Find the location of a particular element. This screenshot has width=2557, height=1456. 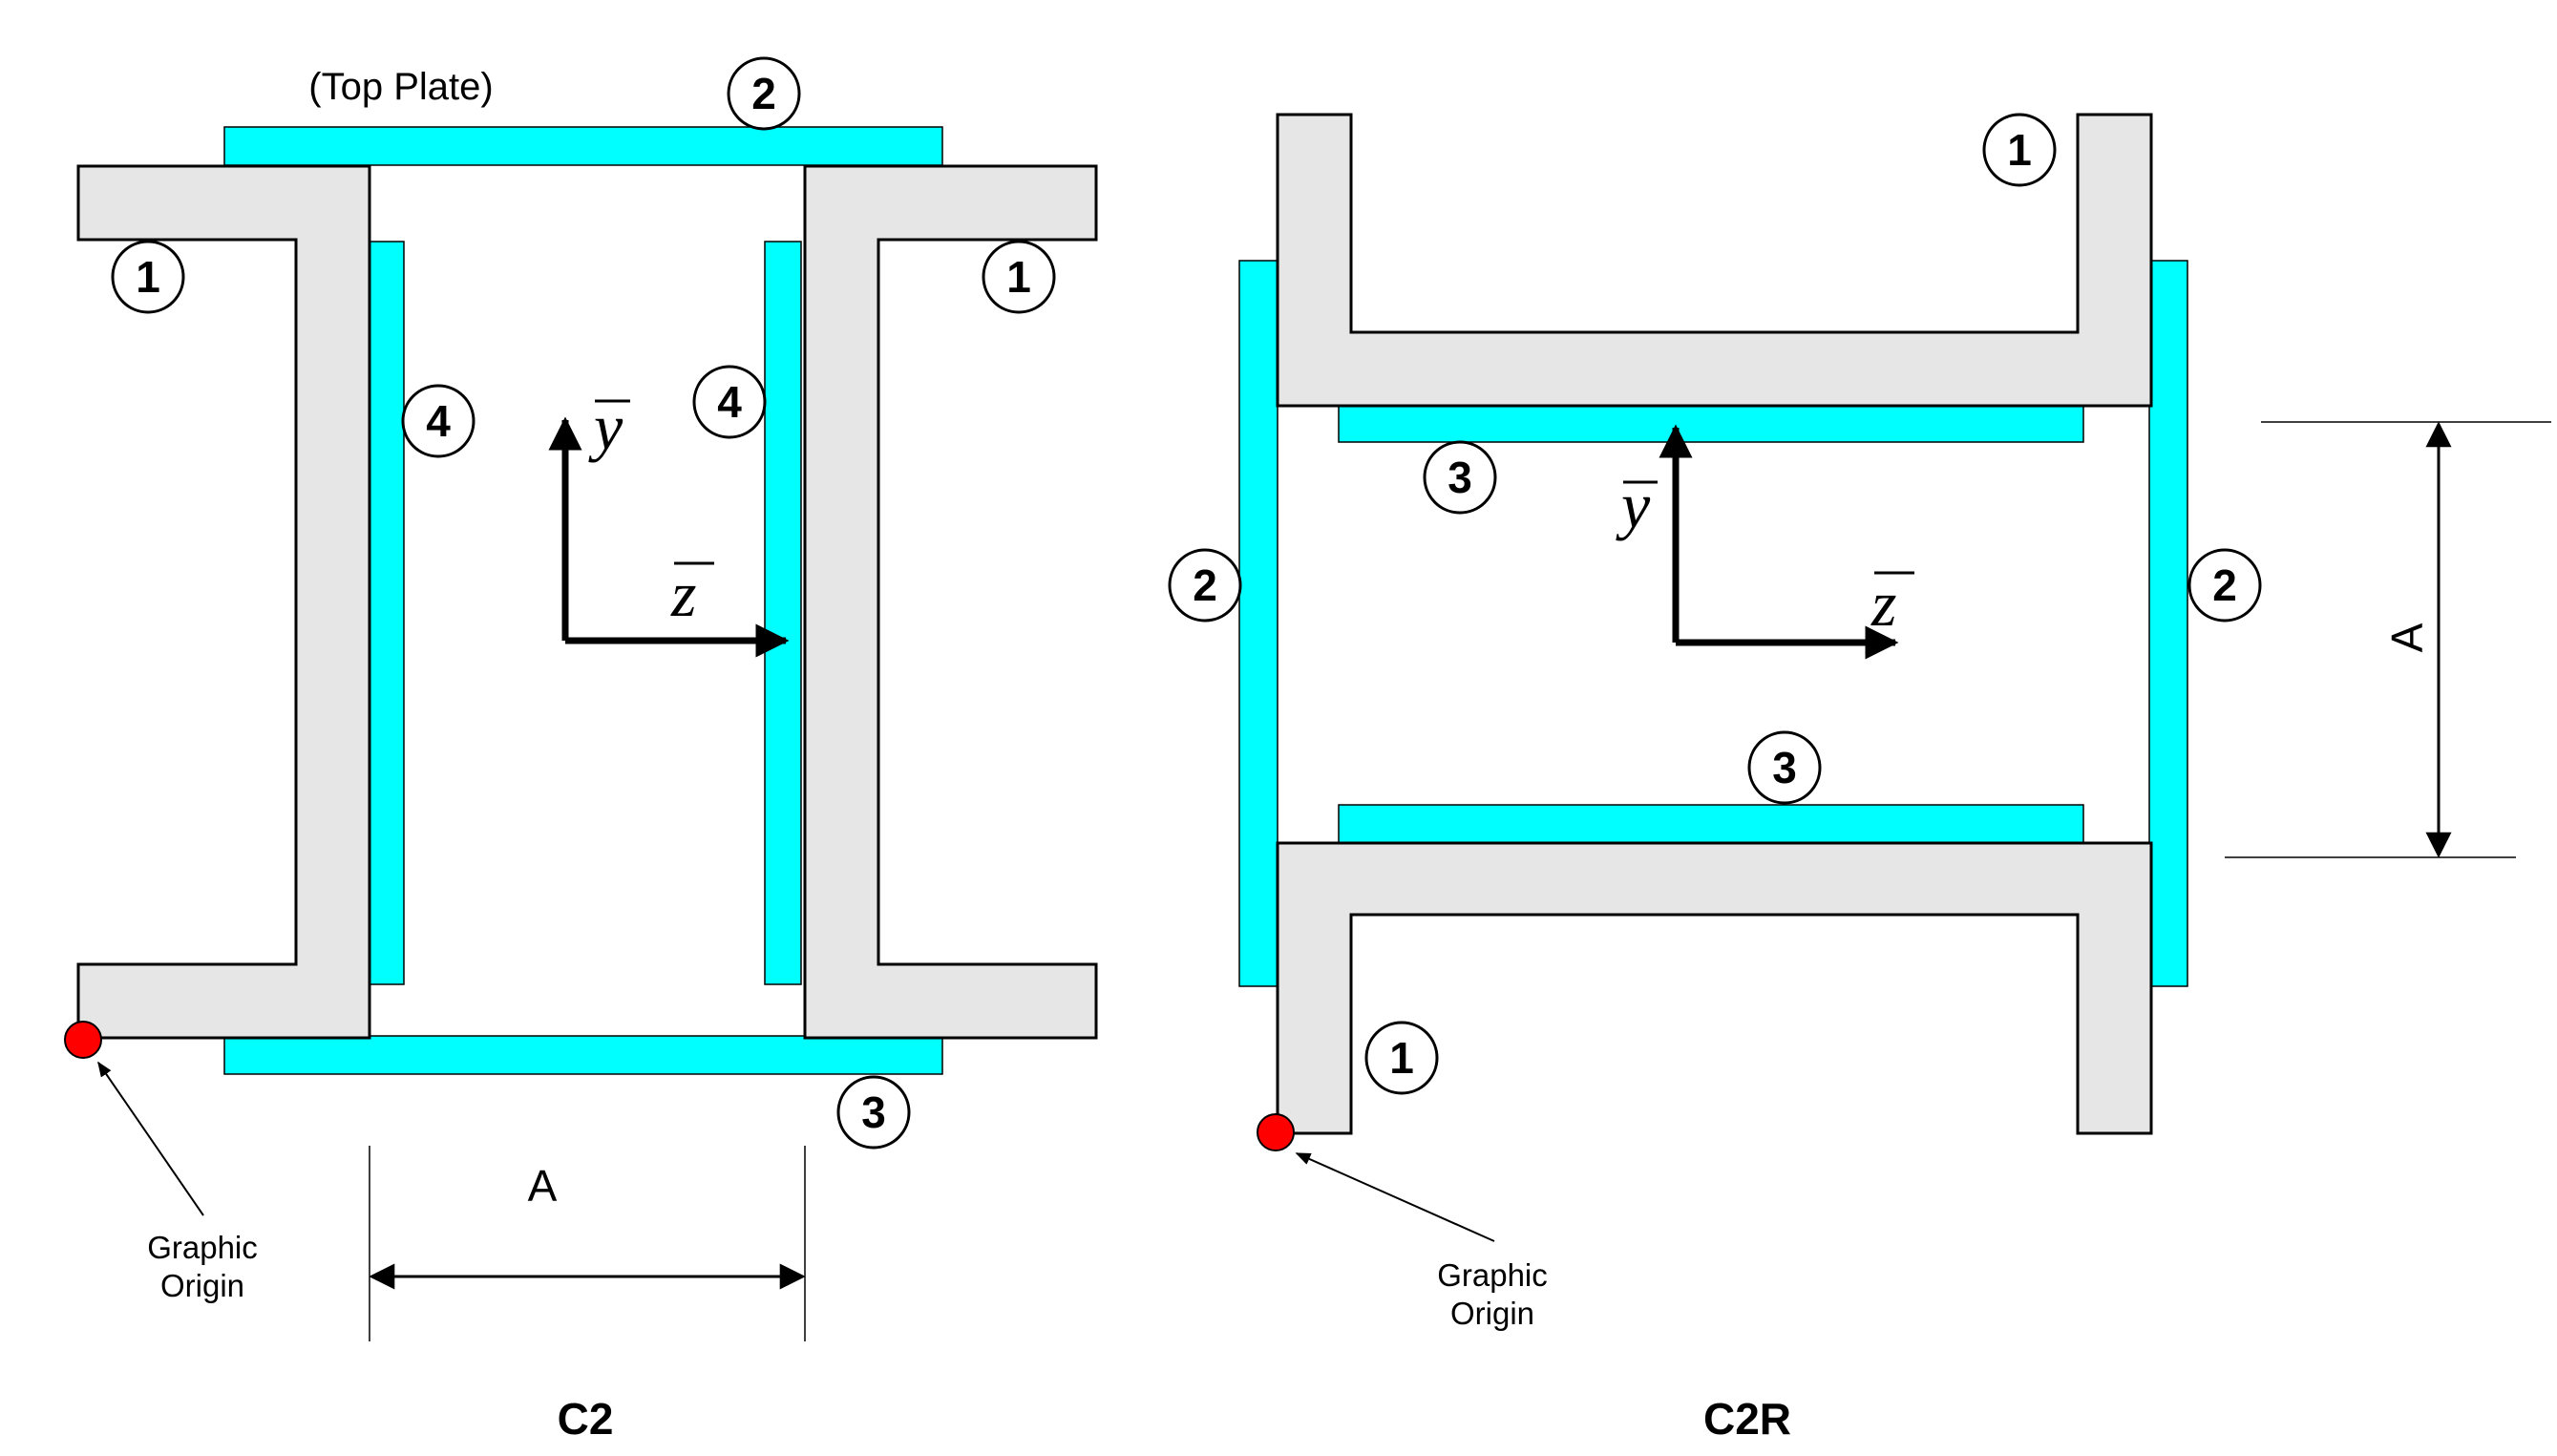

c2r-marker-1-top: 1 is located at coordinates (2019, 150).